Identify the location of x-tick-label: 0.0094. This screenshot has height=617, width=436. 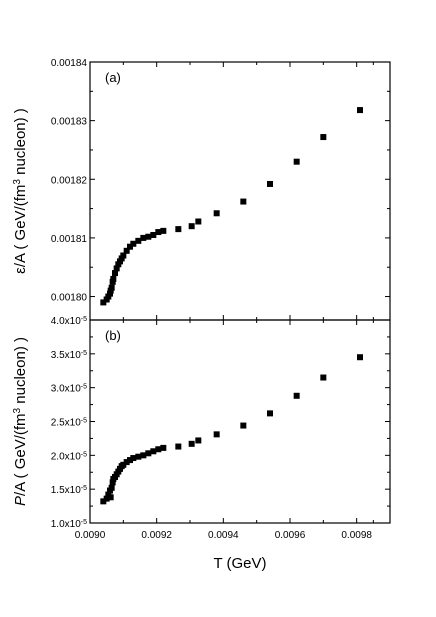
(223, 535).